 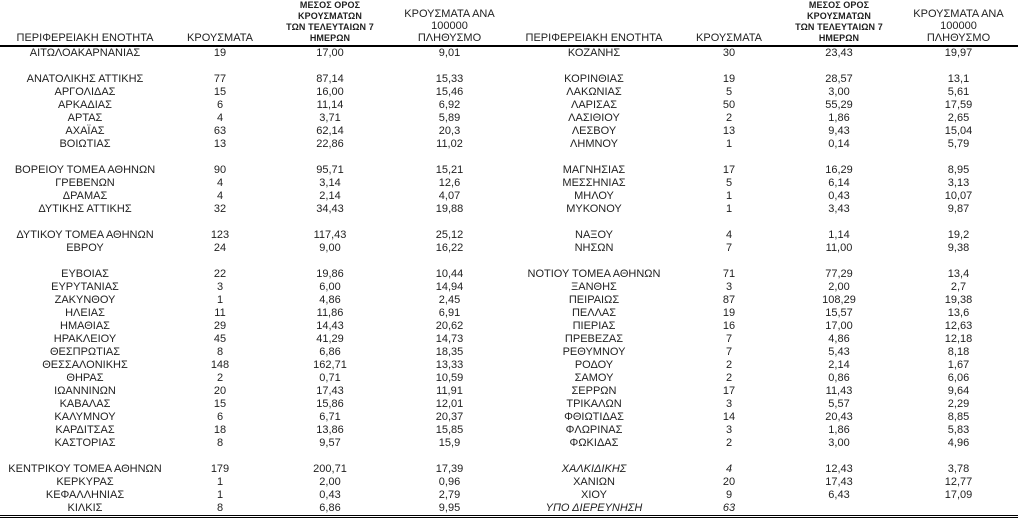 I want to click on per100k-cell: 9,95, so click(x=449, y=508).